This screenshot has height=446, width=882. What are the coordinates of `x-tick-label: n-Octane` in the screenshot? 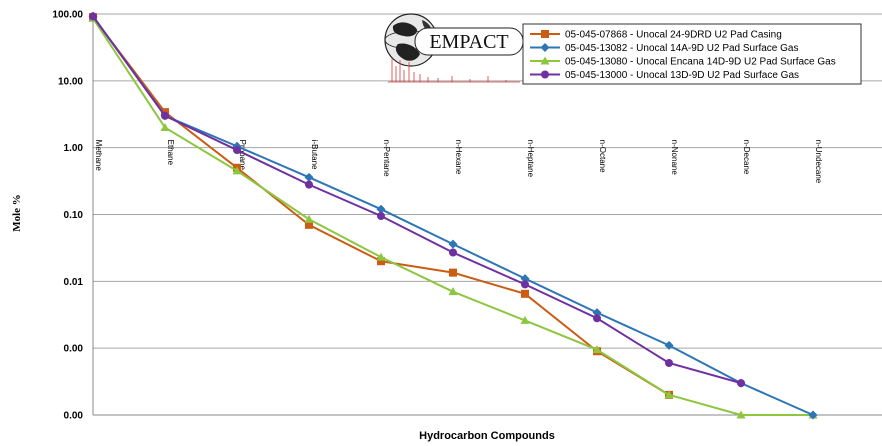 It's located at (602, 156).